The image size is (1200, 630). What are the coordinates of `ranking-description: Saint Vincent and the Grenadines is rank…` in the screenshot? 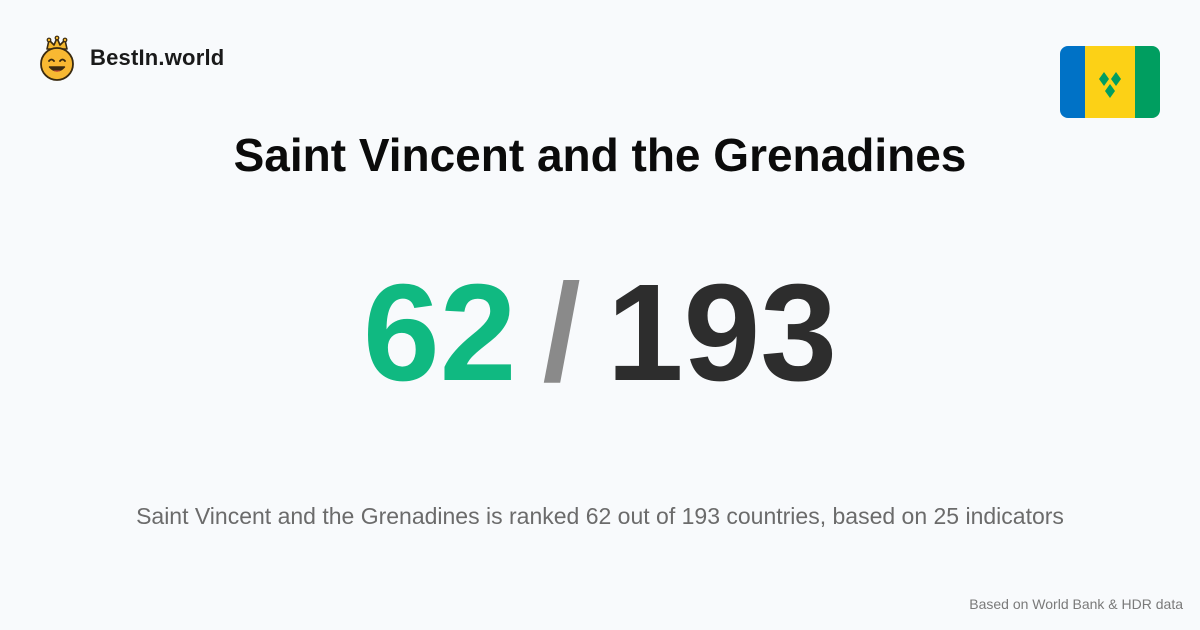 It's located at (600, 516).